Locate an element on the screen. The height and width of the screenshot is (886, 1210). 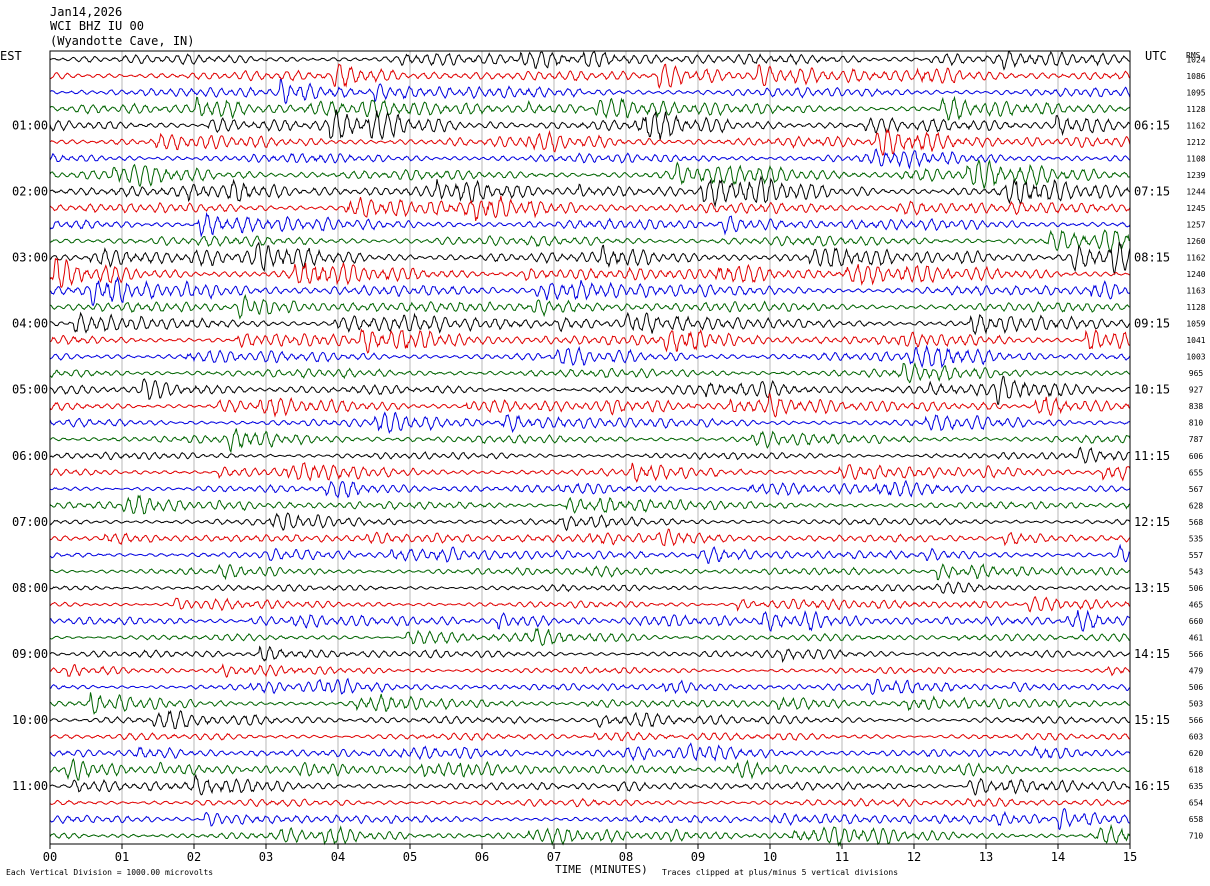
rms-value: 1108 is located at coordinates (1195, 158).